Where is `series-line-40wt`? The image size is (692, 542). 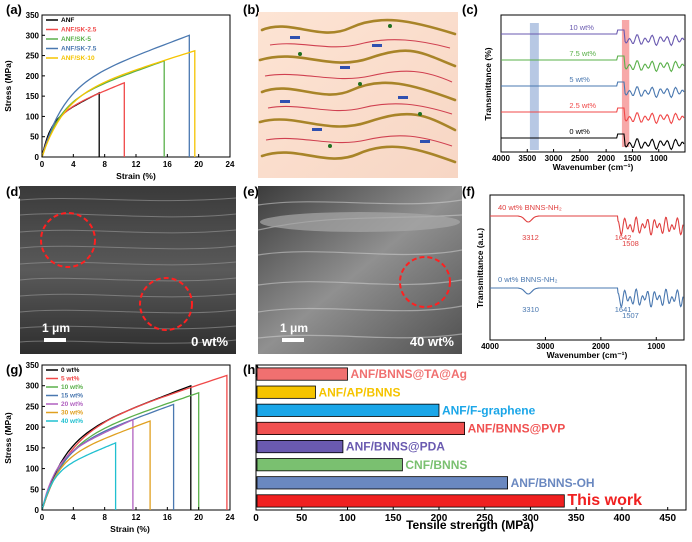 series-line-40wt is located at coordinates (587, 225).